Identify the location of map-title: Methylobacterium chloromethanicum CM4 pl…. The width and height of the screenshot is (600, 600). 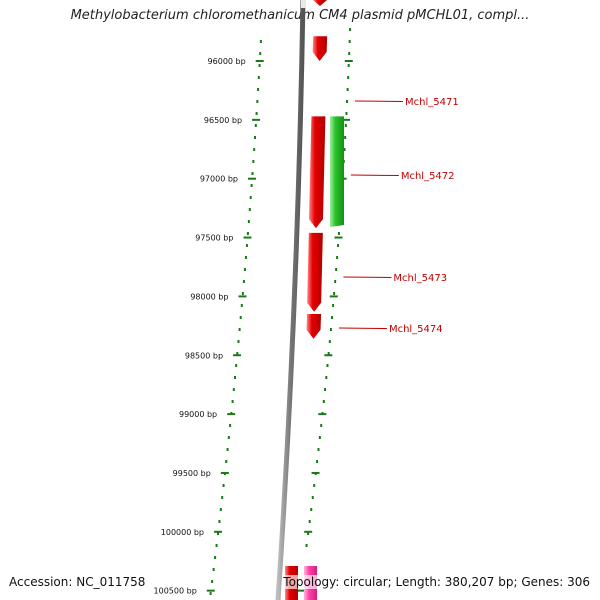
(300, 15).